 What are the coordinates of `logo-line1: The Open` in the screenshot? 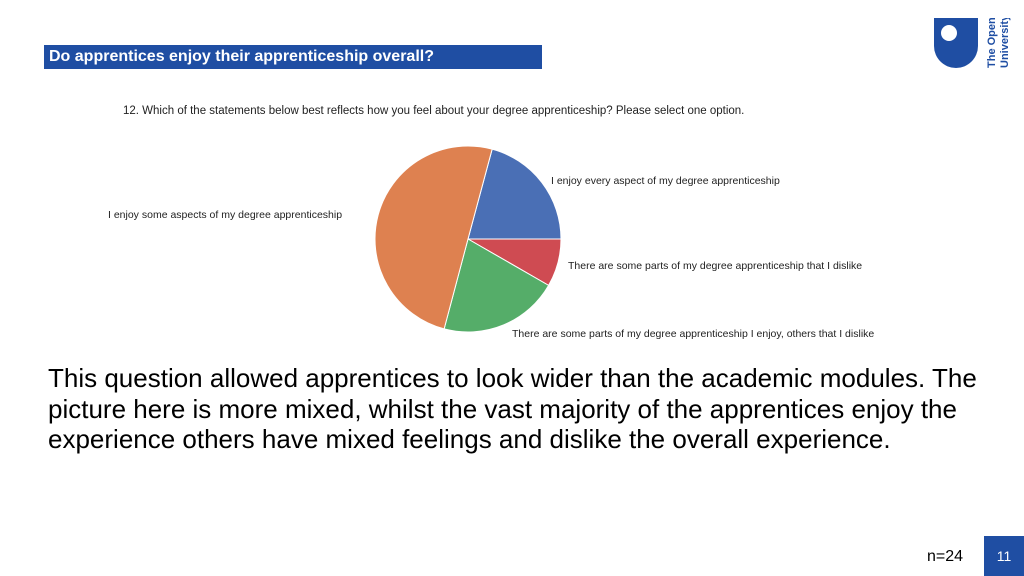 It's located at (992, 43).